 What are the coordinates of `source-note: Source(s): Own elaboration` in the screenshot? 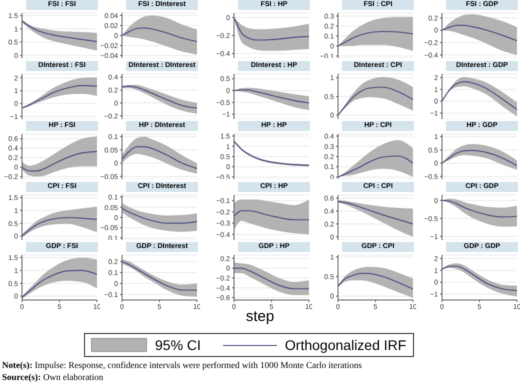 It's located at (53, 377).